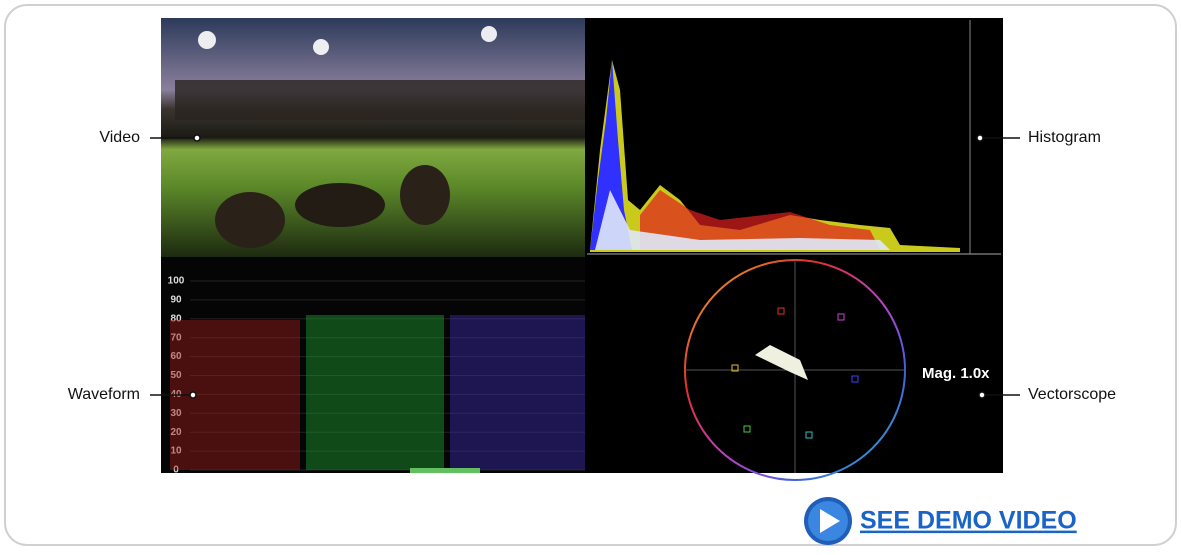 This screenshot has width=1181, height=555. Describe the element at coordinates (119, 137) in the screenshot. I see `callout-label: Video` at that location.